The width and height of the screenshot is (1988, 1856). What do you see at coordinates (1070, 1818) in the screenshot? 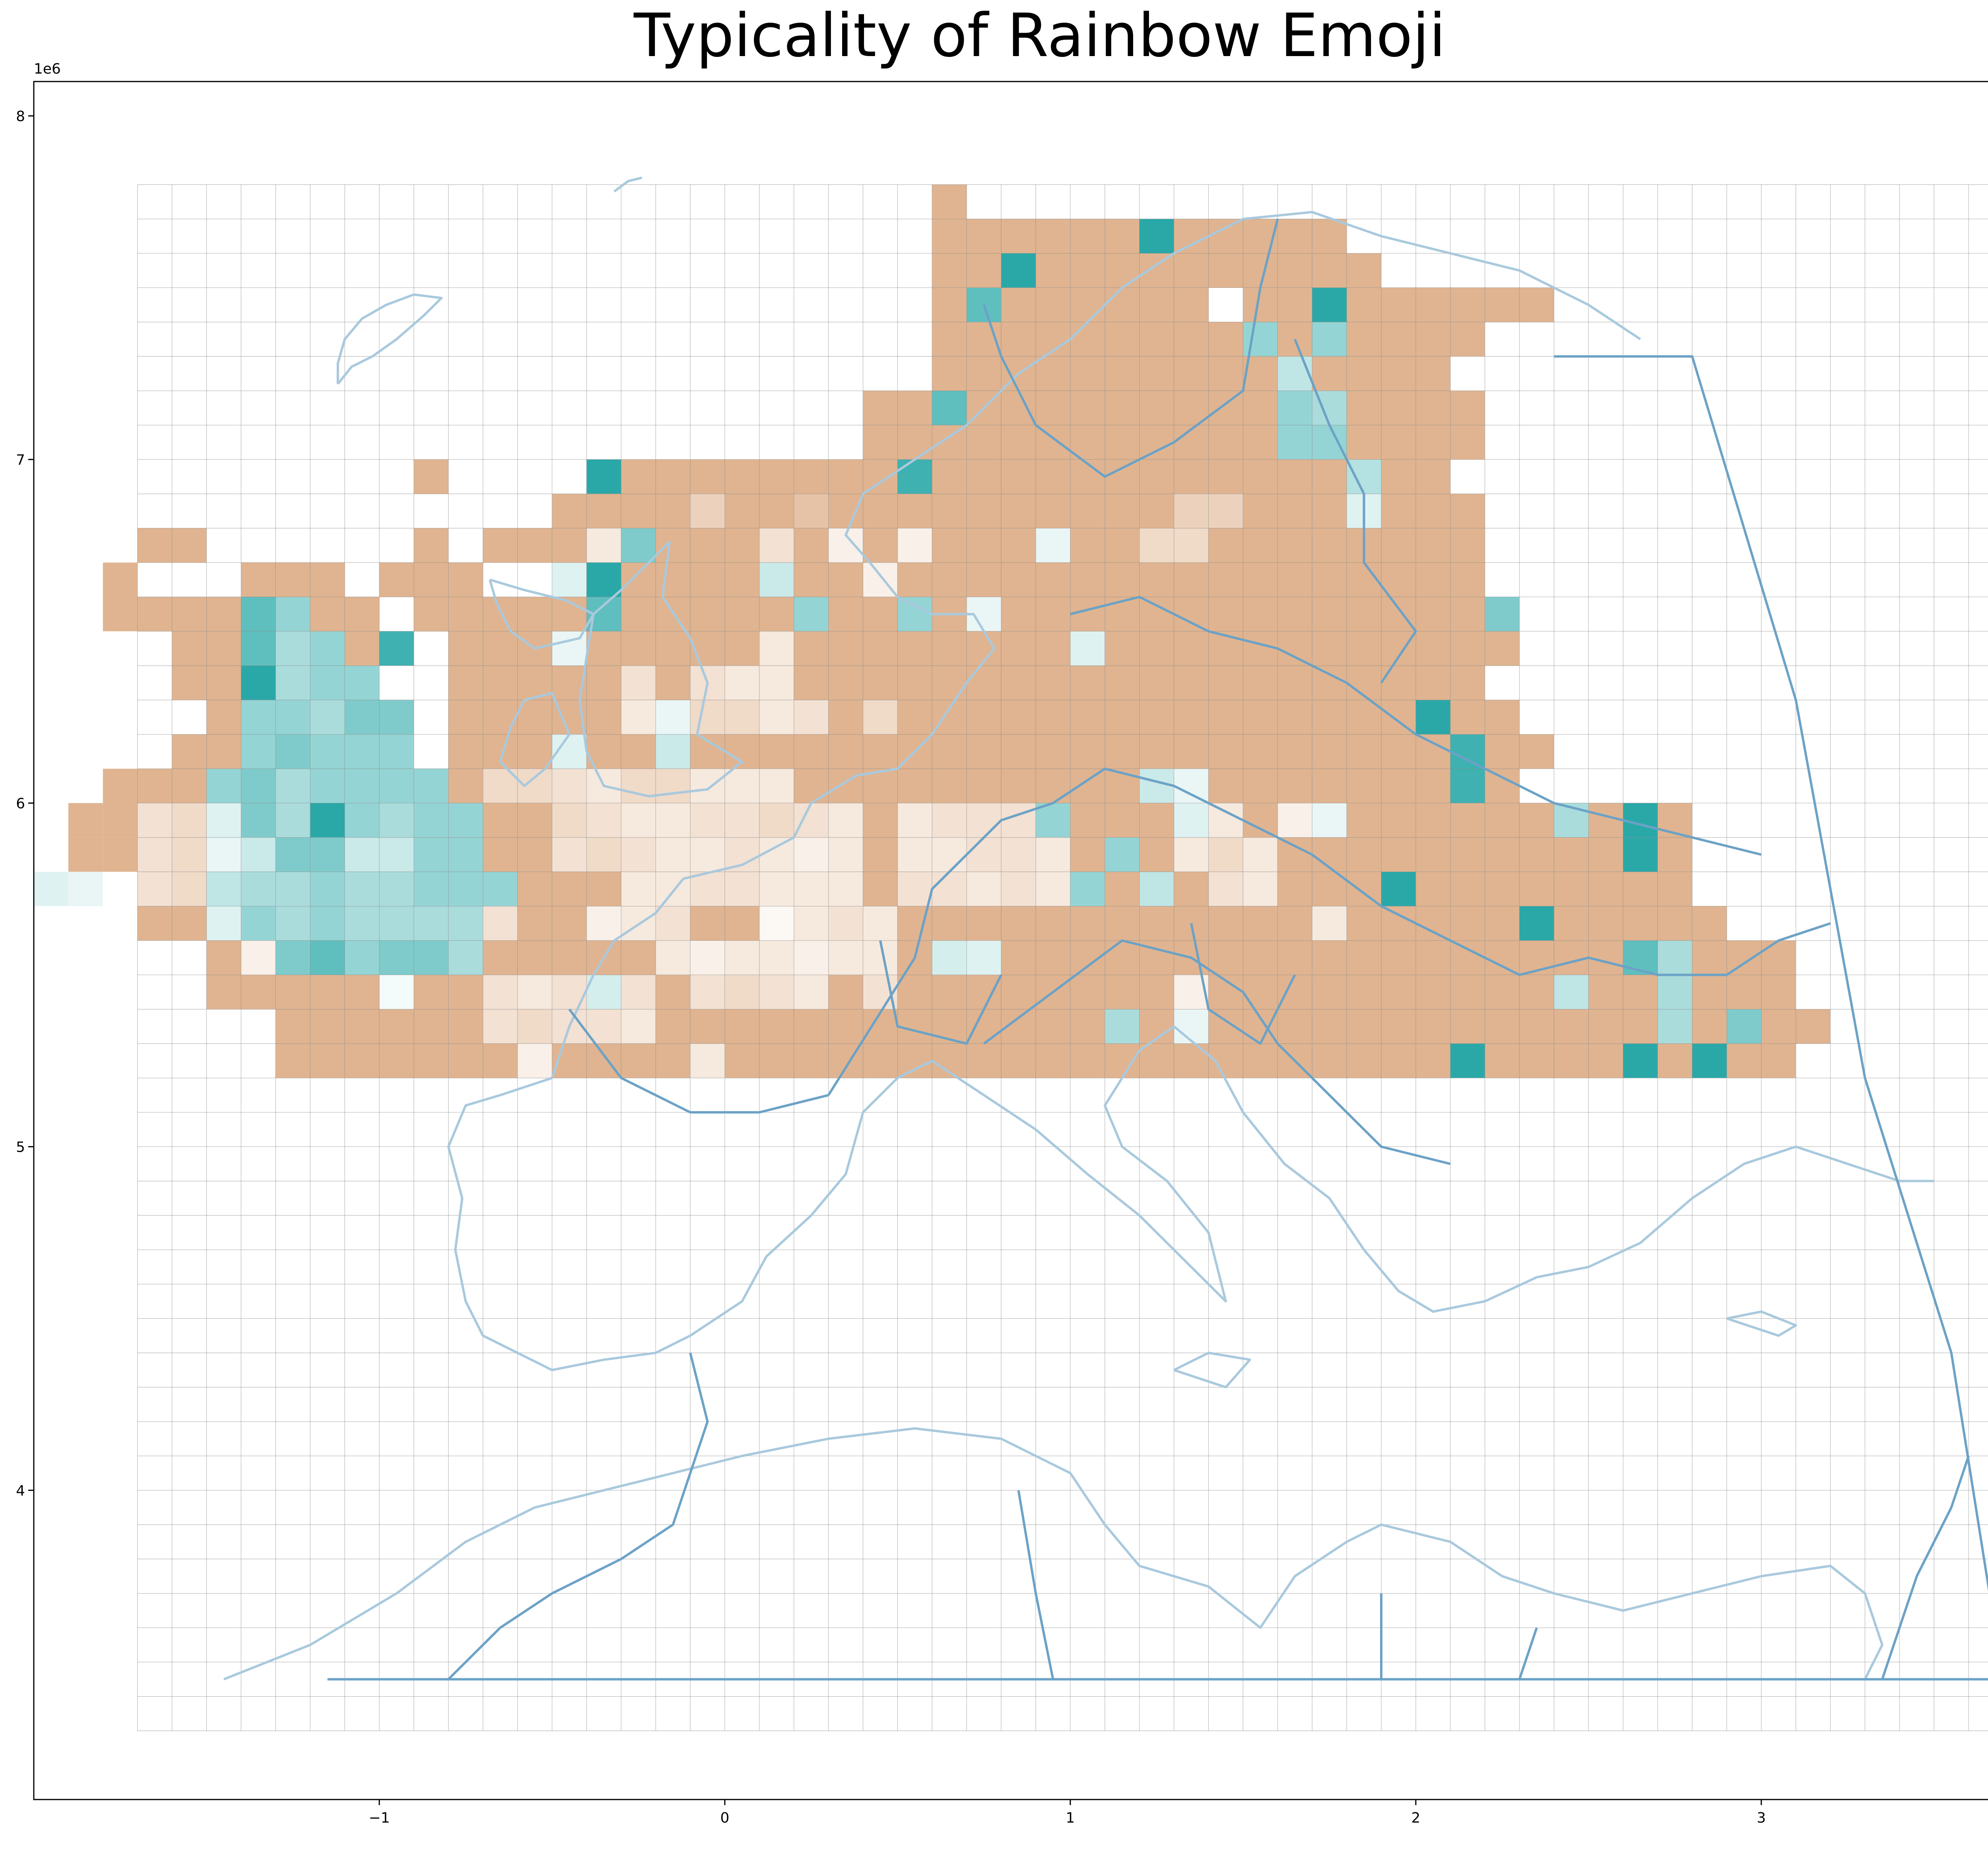
I see `x-tick-label: 1` at bounding box center [1070, 1818].